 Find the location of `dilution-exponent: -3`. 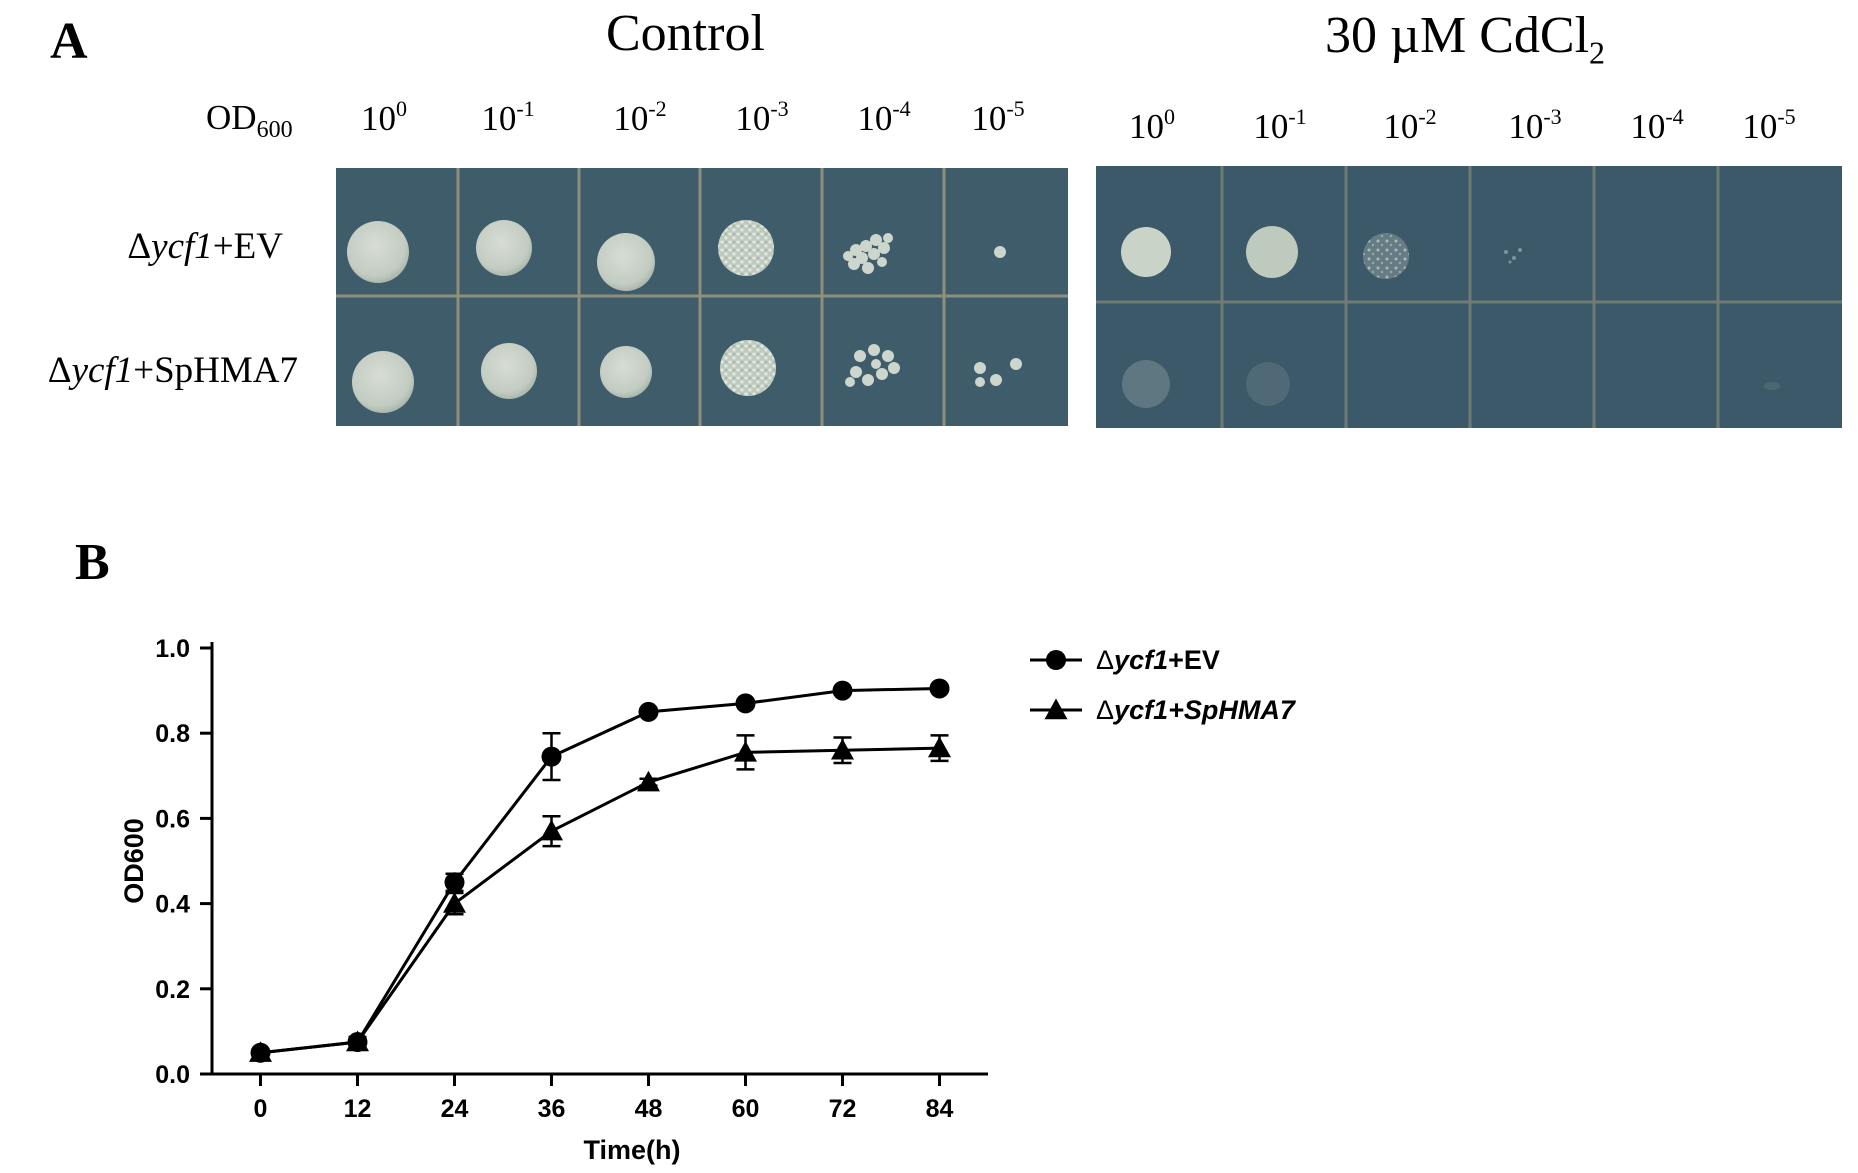

dilution-exponent: -3 is located at coordinates (1552, 116).